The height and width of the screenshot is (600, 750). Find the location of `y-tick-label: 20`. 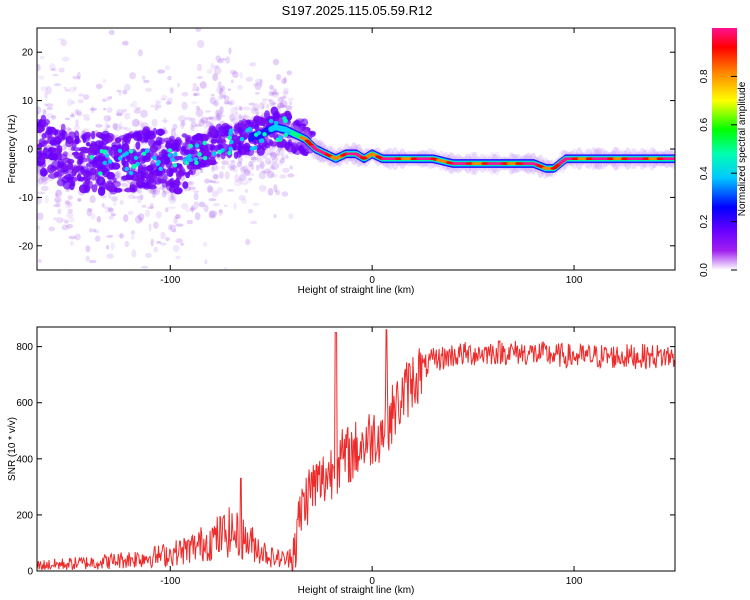

y-tick-label: 20 is located at coordinates (28, 53).